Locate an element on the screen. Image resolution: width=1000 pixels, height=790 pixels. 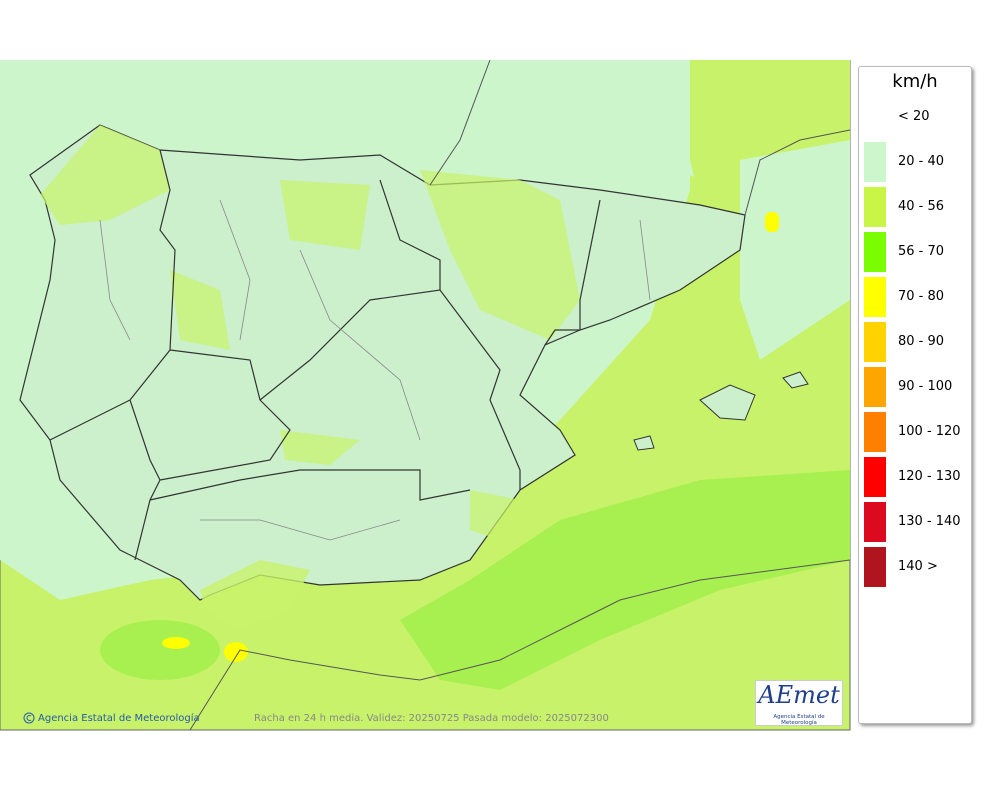
legend-label: 140 > is located at coordinates (918, 566).